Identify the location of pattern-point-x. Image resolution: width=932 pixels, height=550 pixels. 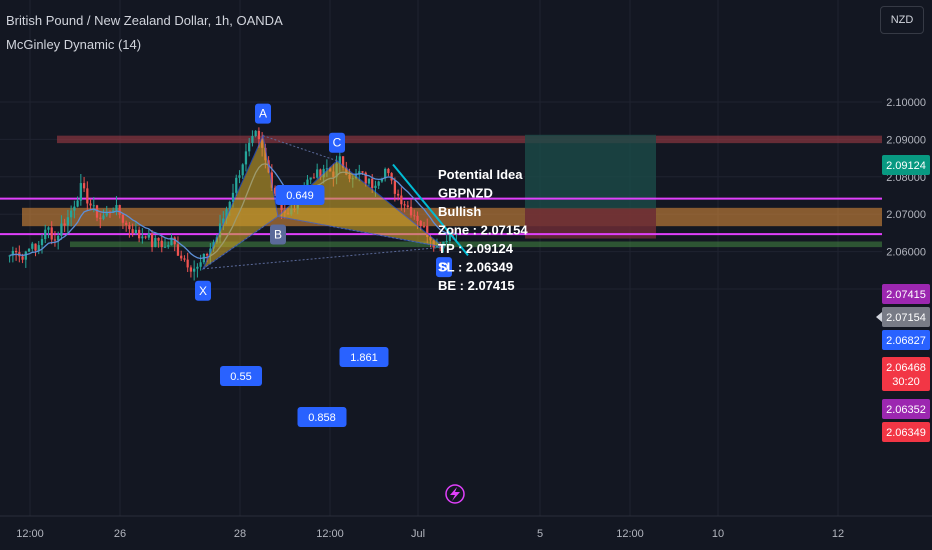
(203, 290).